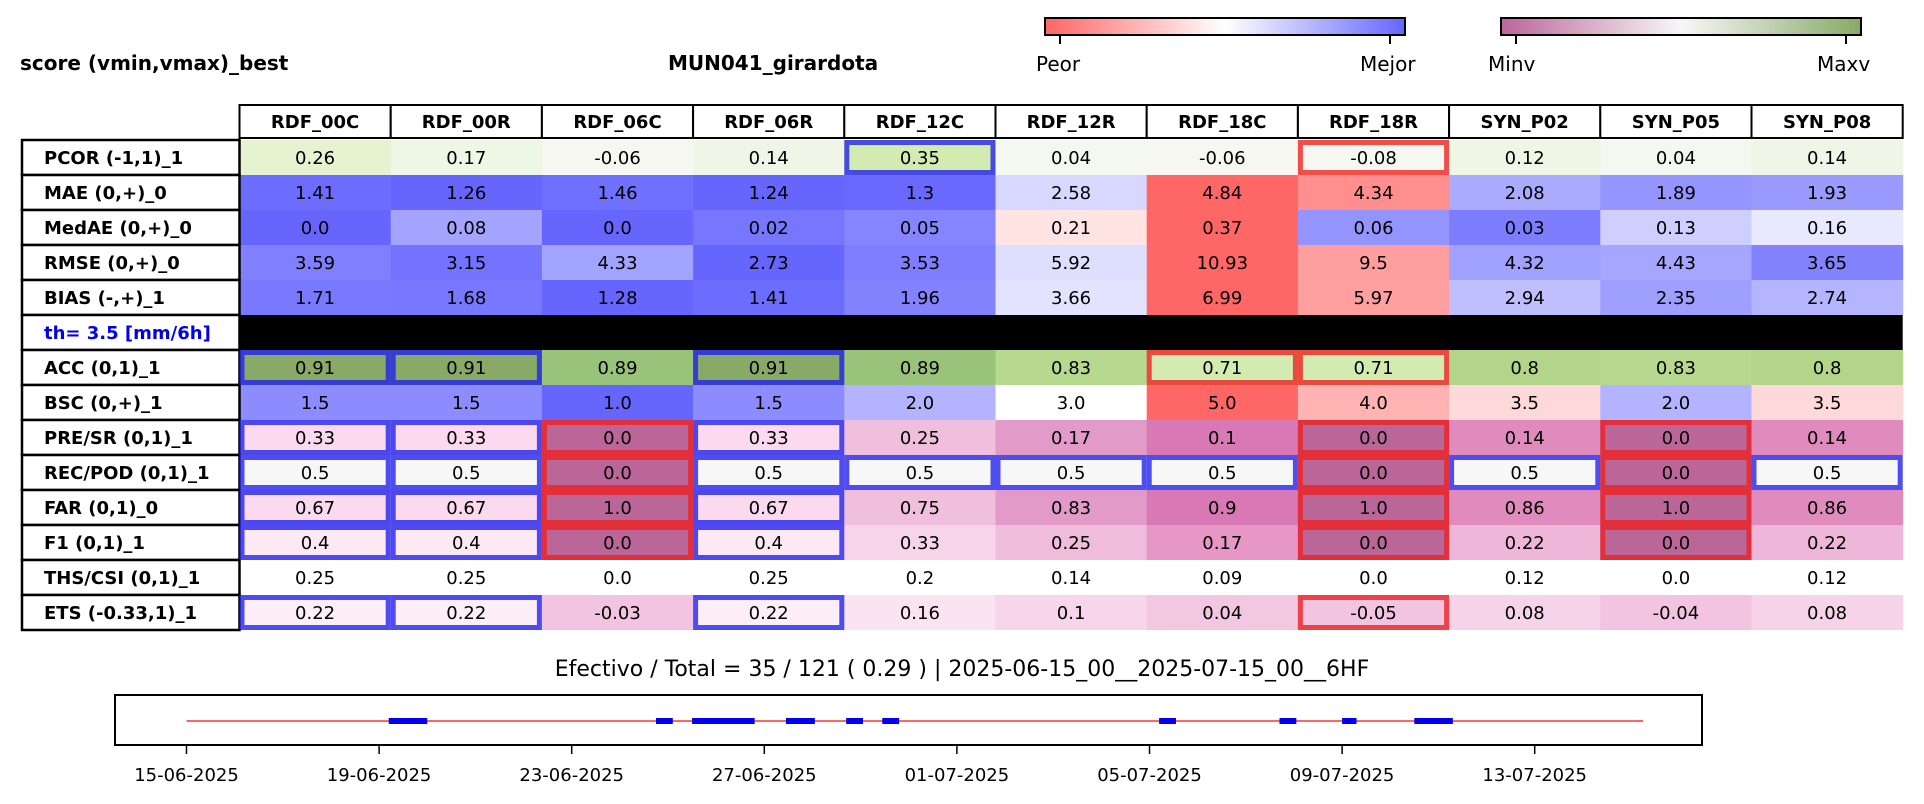  Describe the element at coordinates (118, 228) in the screenshot. I see `row-label: MedAE (0,+)_0` at that location.